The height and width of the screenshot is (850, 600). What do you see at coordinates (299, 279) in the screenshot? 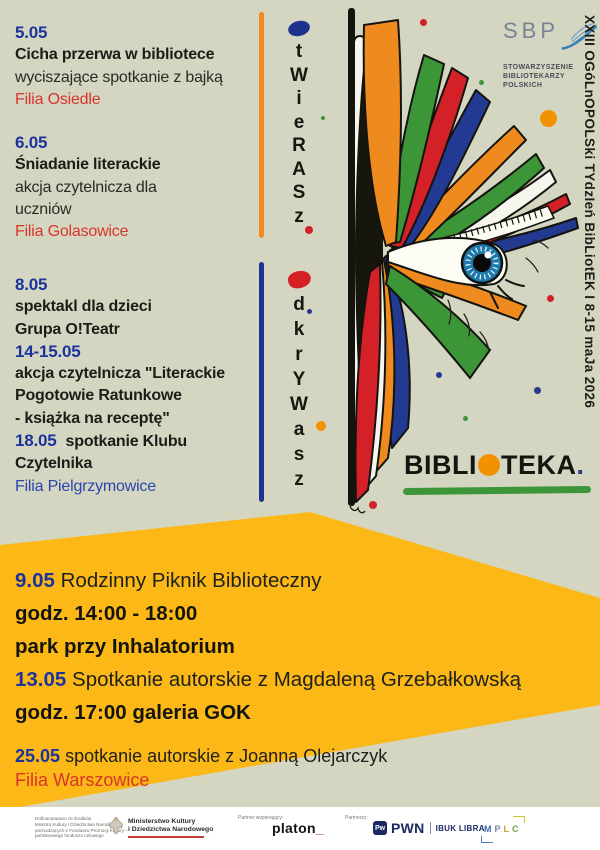
I see `letter-o-red-blob` at bounding box center [299, 279].